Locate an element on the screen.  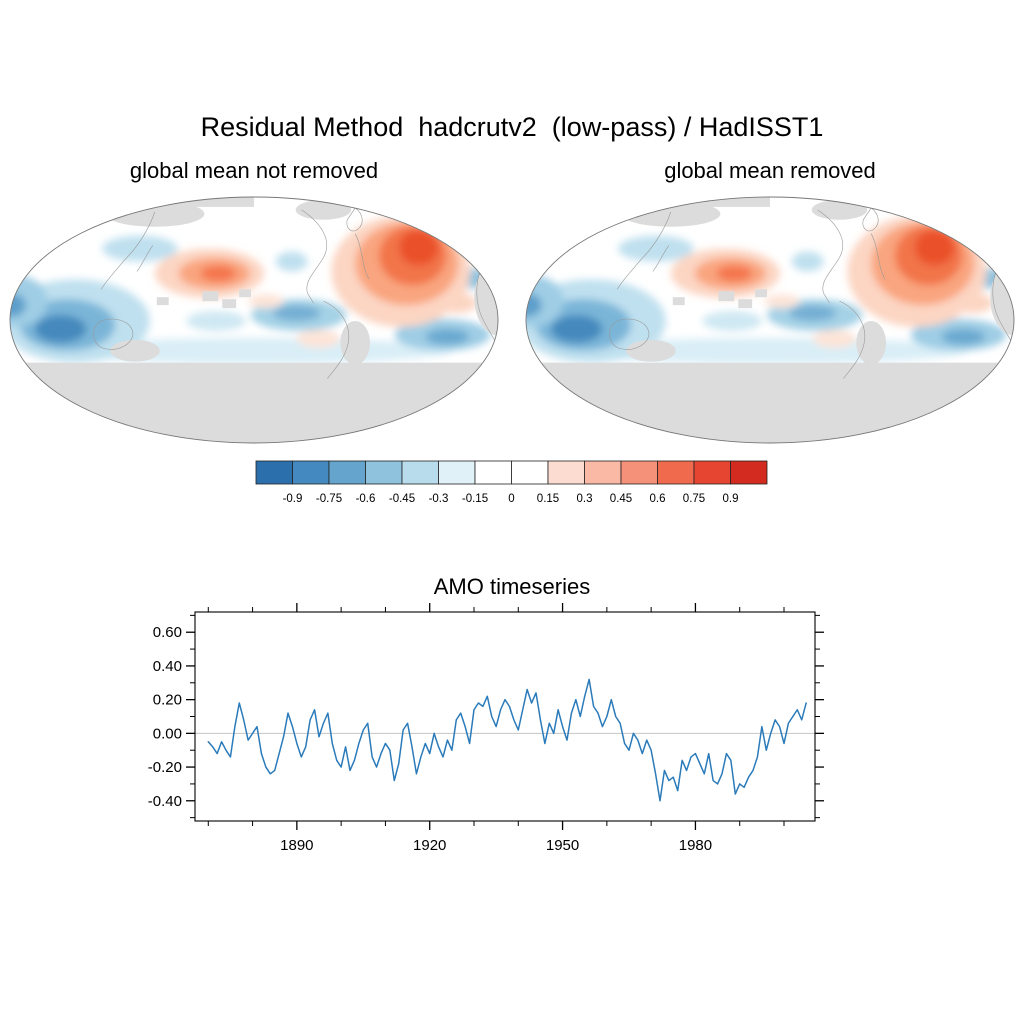
map-subtitle-right: global mean removed is located at coordinates (770, 170).